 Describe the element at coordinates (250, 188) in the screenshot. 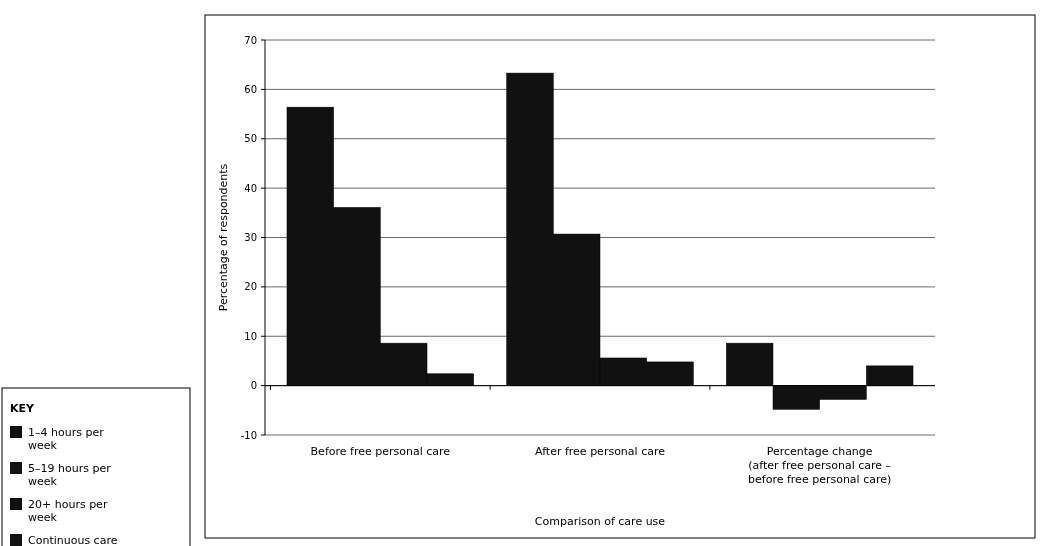

I see `y-tick-label: 40` at that location.